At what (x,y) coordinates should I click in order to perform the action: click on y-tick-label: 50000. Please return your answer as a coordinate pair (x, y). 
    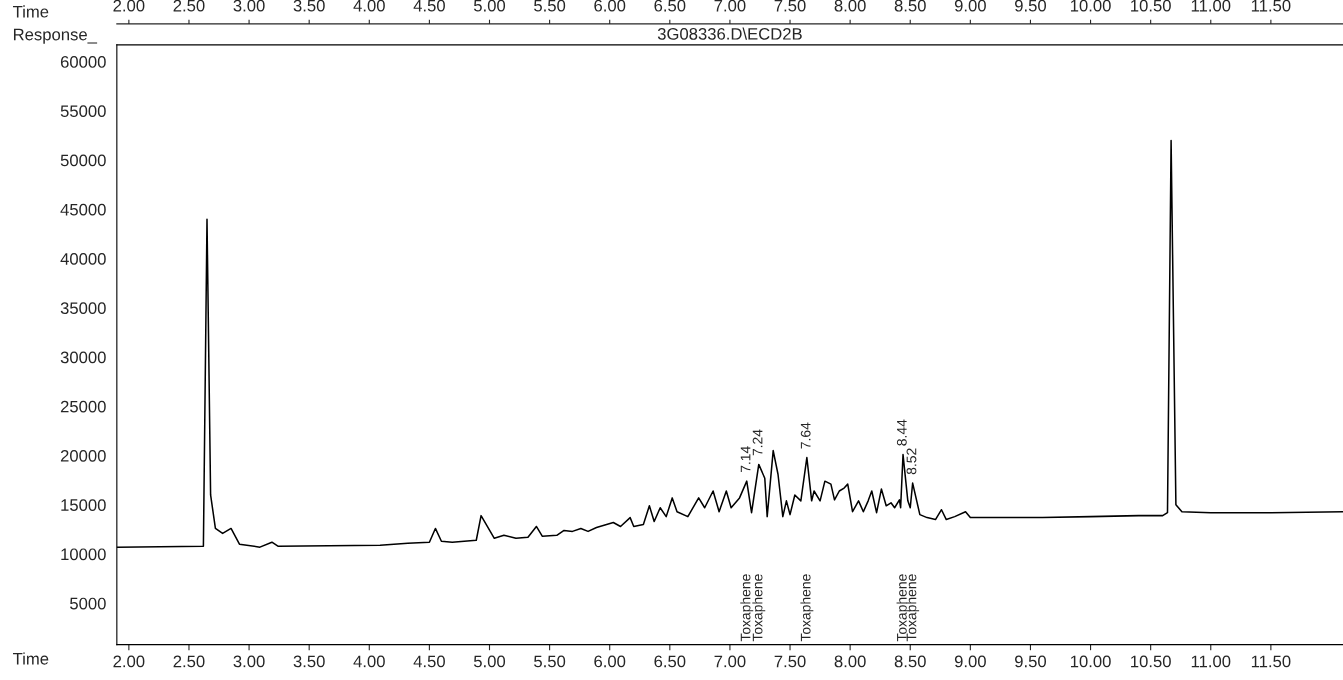
    Looking at the image, I should click on (83, 160).